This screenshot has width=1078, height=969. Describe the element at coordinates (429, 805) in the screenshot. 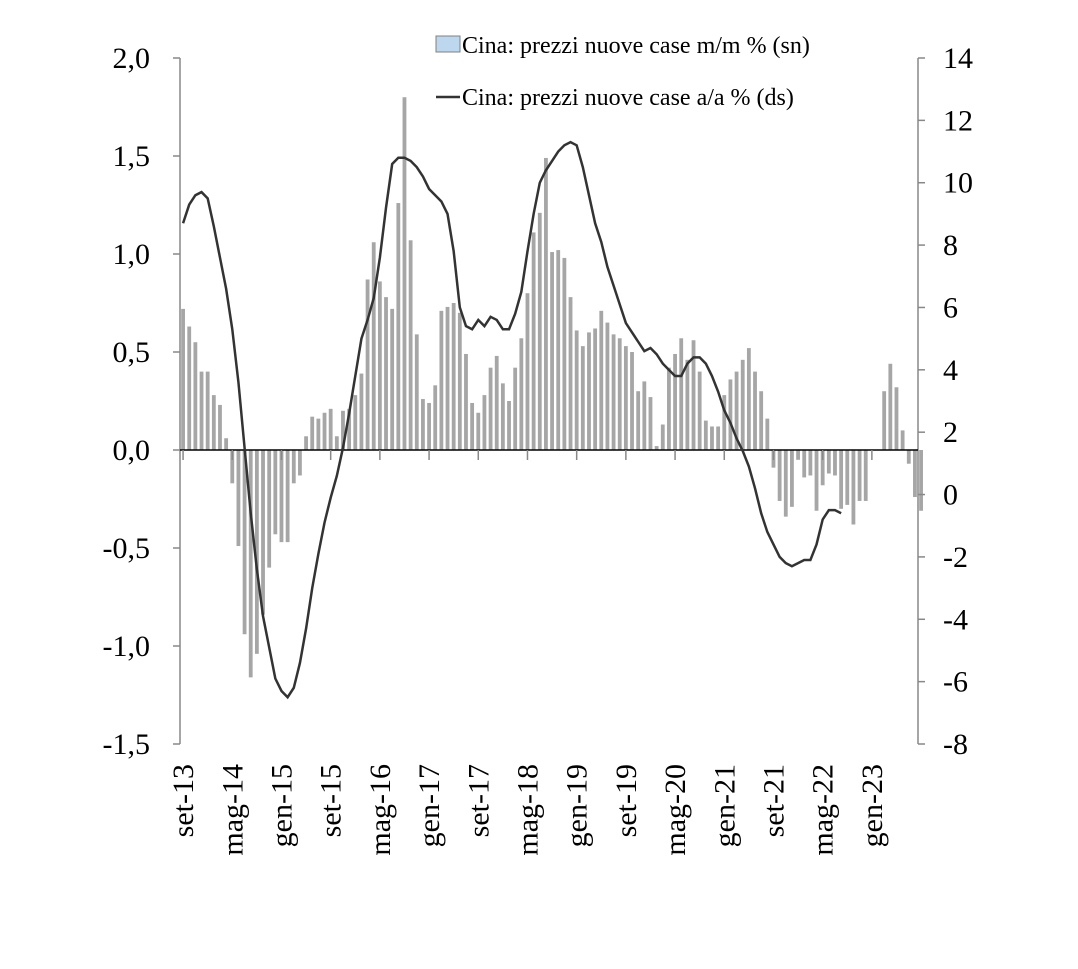

I see `x-tick-label: gen-17` at that location.